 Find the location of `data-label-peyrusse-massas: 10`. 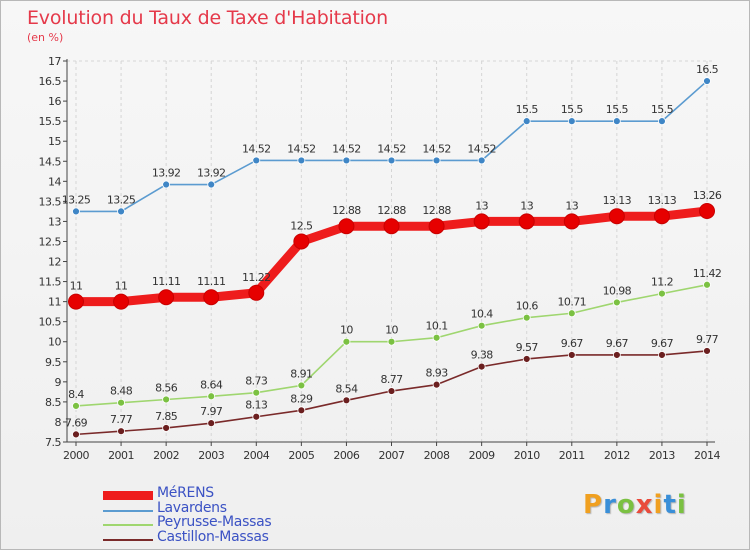

data-label-peyrusse-massas: 10 is located at coordinates (391, 330).